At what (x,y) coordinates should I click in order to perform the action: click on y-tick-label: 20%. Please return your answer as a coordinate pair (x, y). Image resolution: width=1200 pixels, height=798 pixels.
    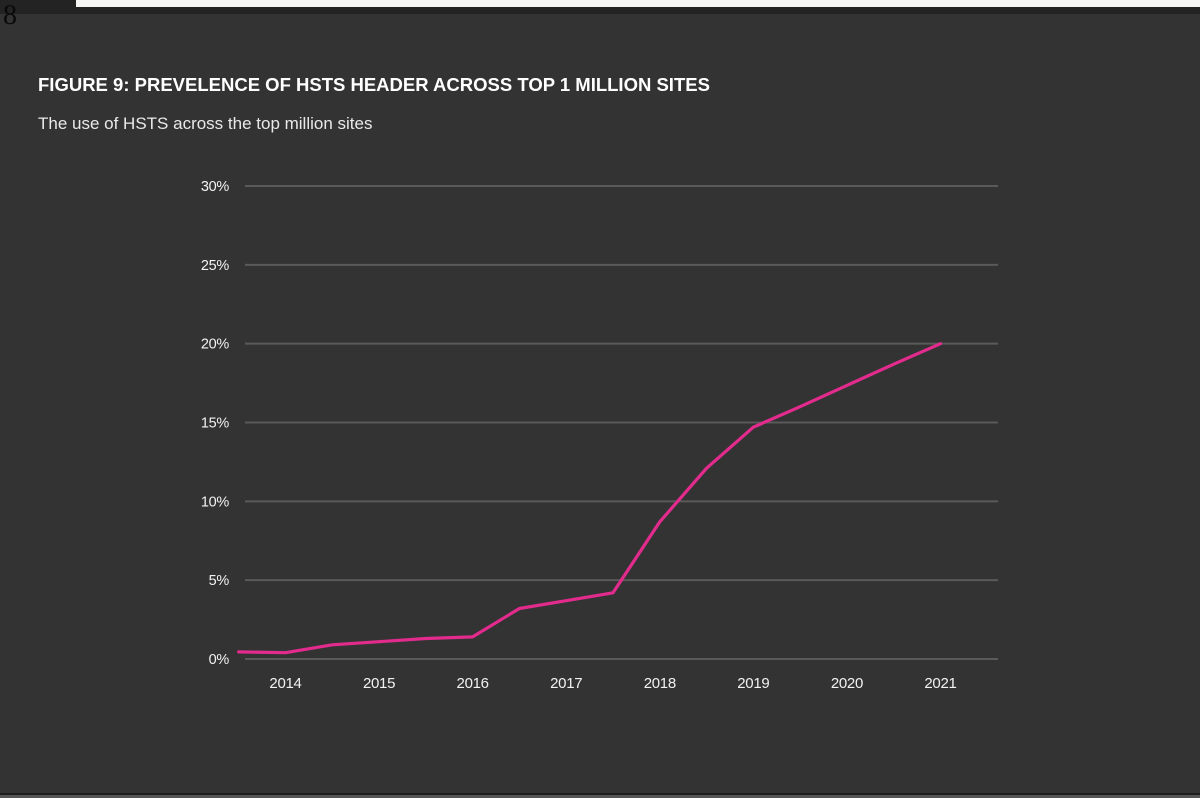
    Looking at the image, I should click on (215, 345).